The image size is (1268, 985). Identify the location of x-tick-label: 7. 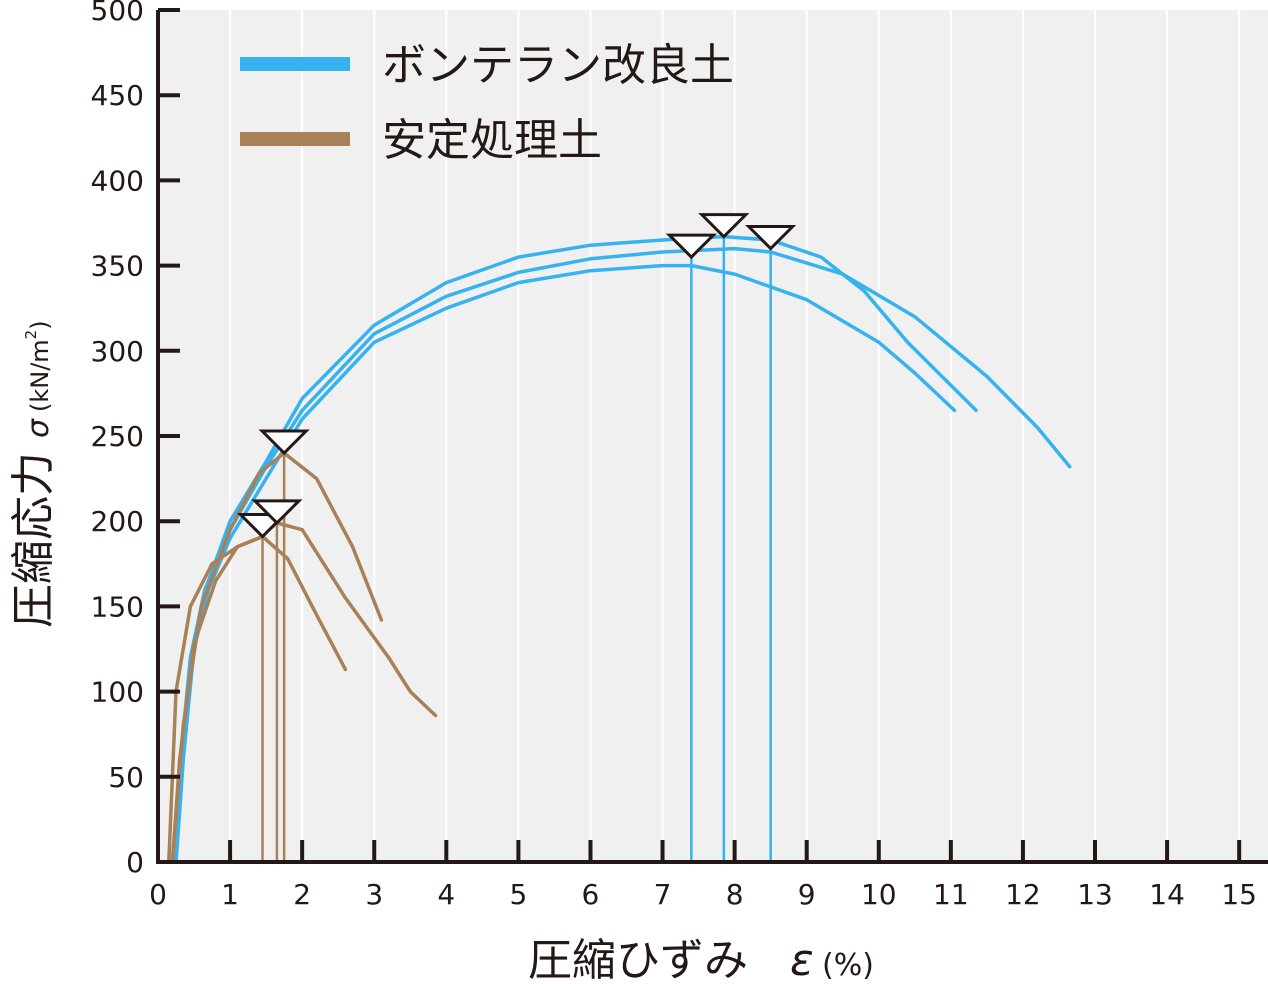
(663, 894).